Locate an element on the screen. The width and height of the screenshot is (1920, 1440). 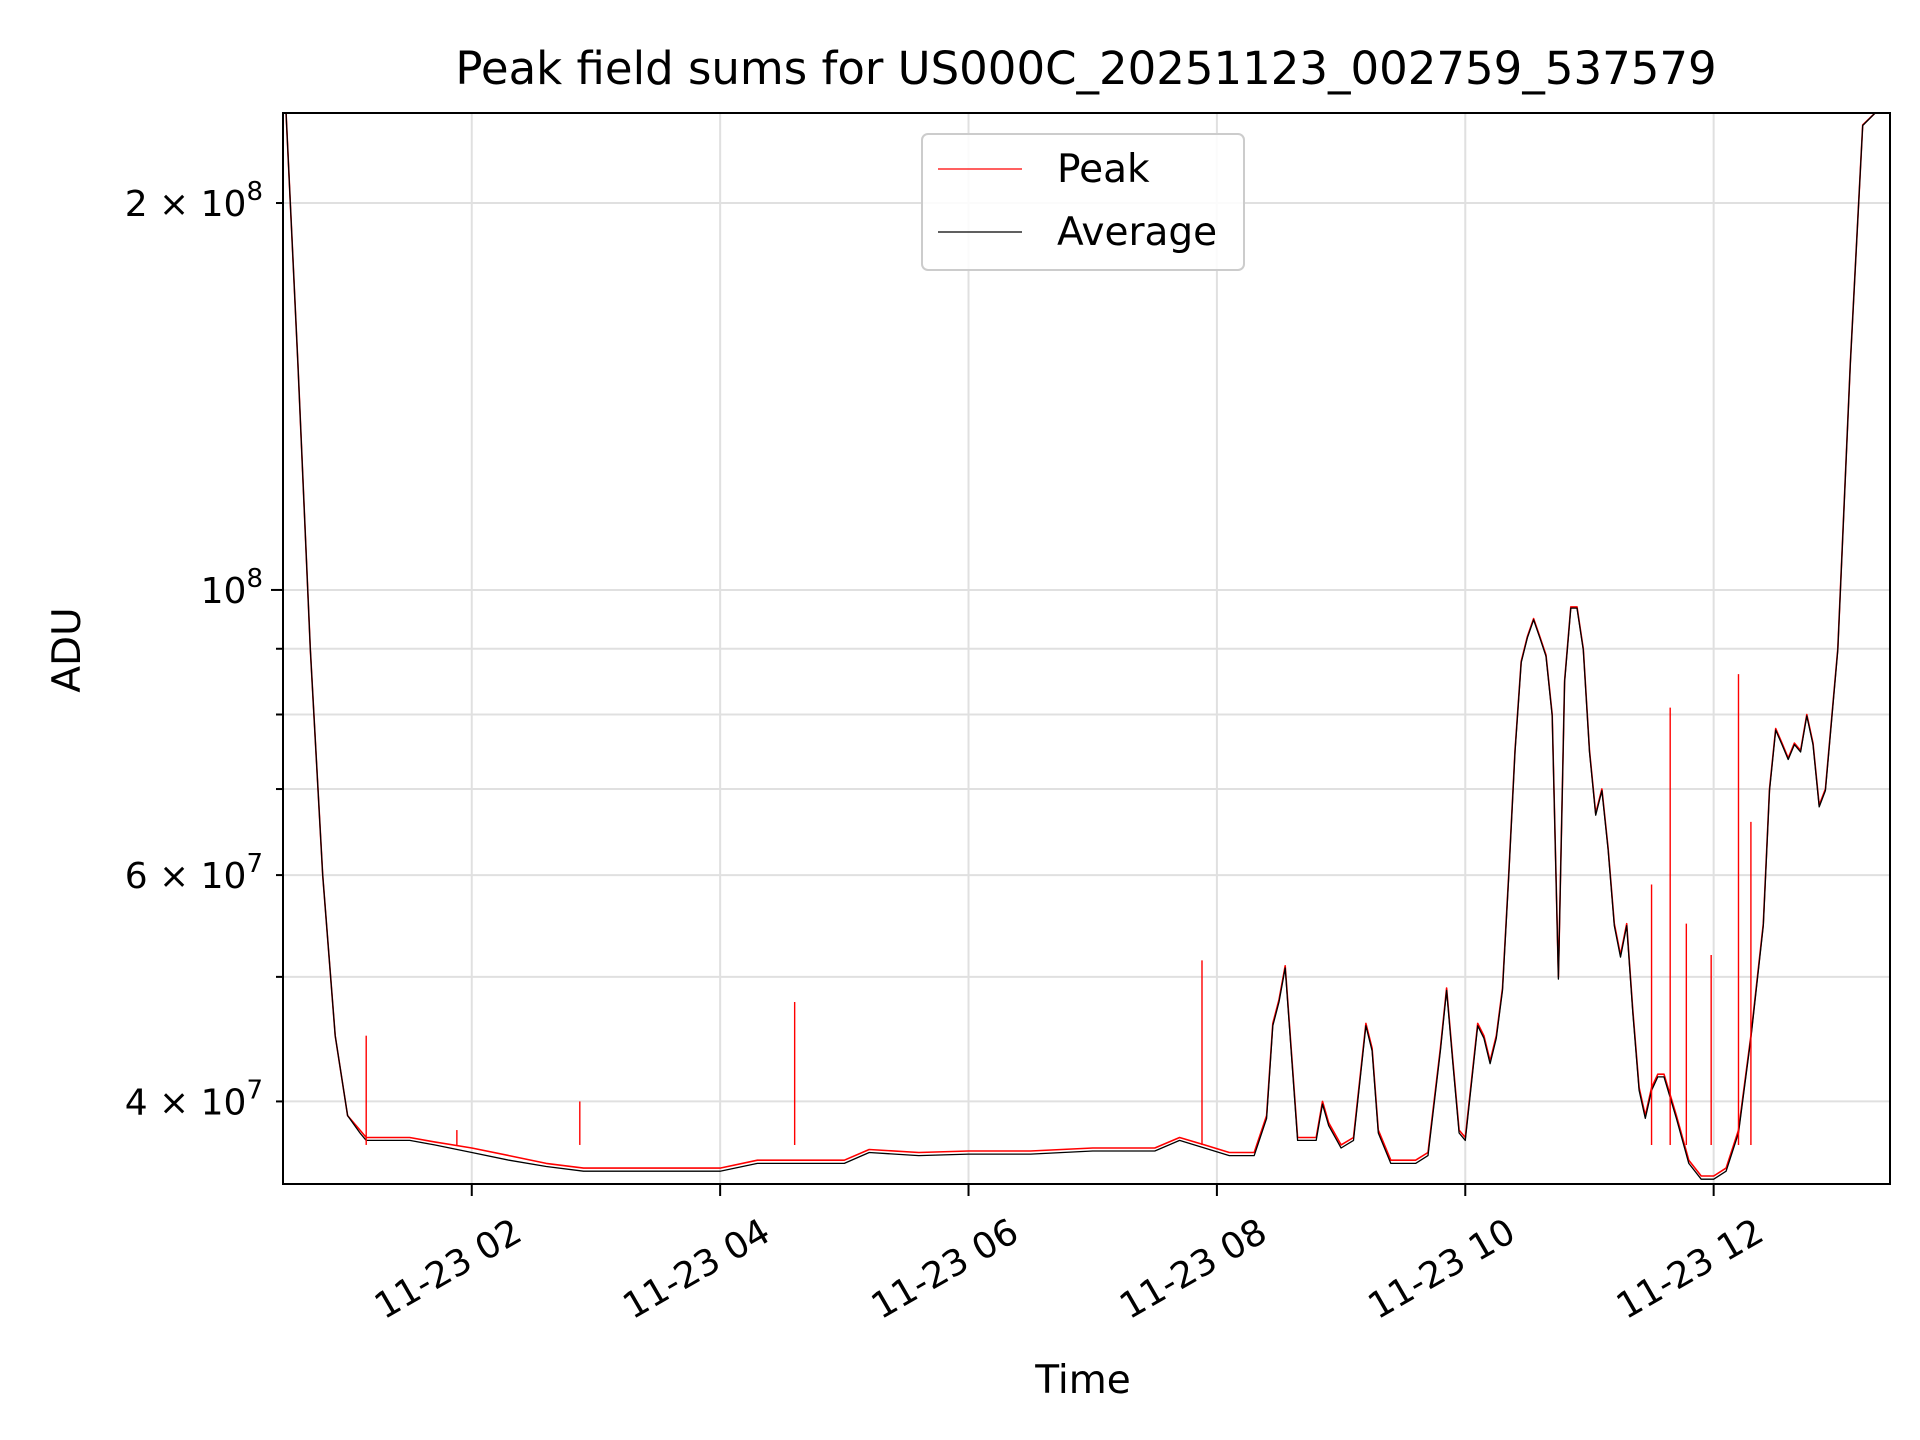
legend-average-label: Average is located at coordinates (1137, 232).